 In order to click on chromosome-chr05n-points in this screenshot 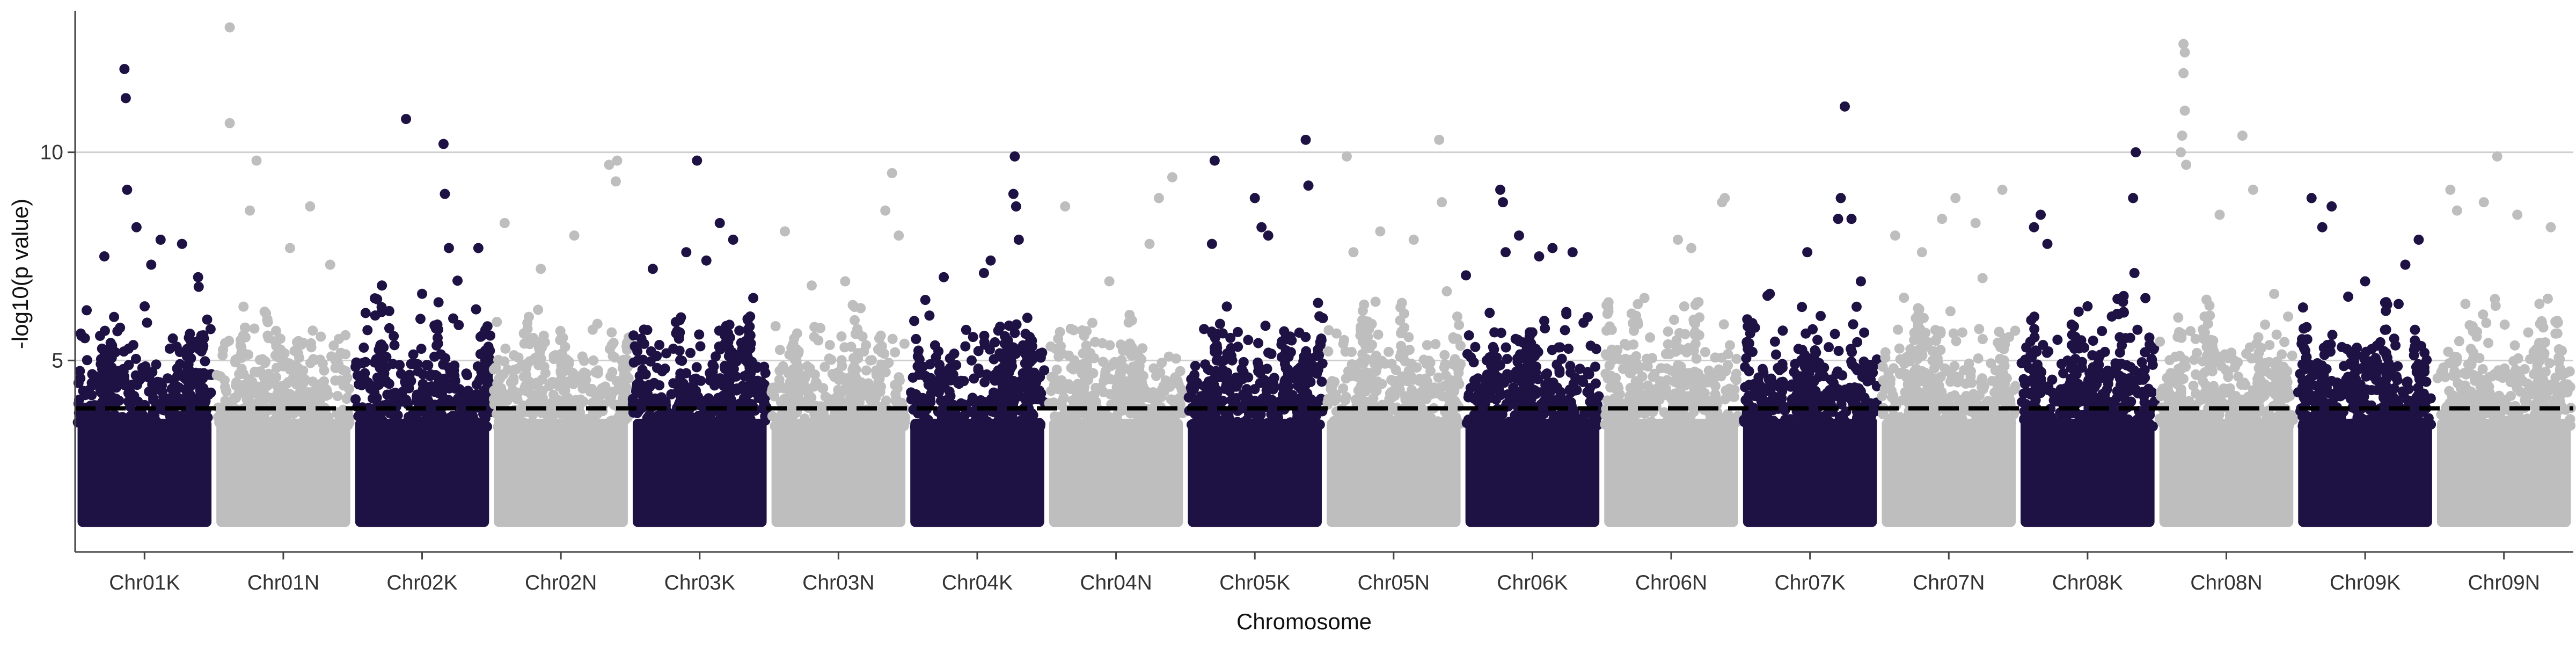, I will do `click(1394, 331)`.